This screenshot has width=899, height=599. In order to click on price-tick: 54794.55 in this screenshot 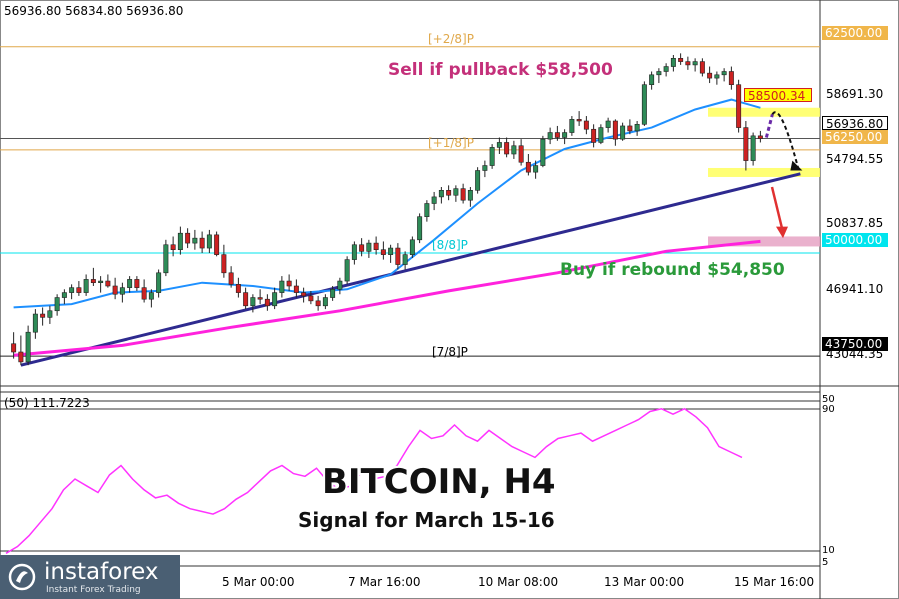, I will do `click(855, 159)`.